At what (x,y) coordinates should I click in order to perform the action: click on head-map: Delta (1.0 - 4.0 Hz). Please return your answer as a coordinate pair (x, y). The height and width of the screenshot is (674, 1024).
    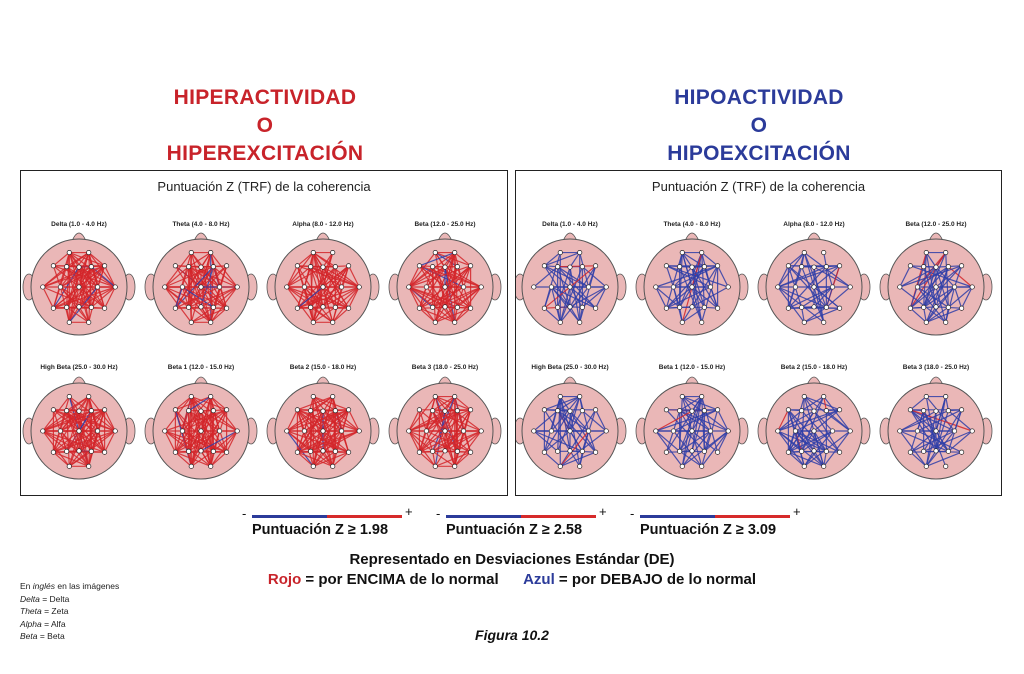
    Looking at the image, I should click on (571, 278).